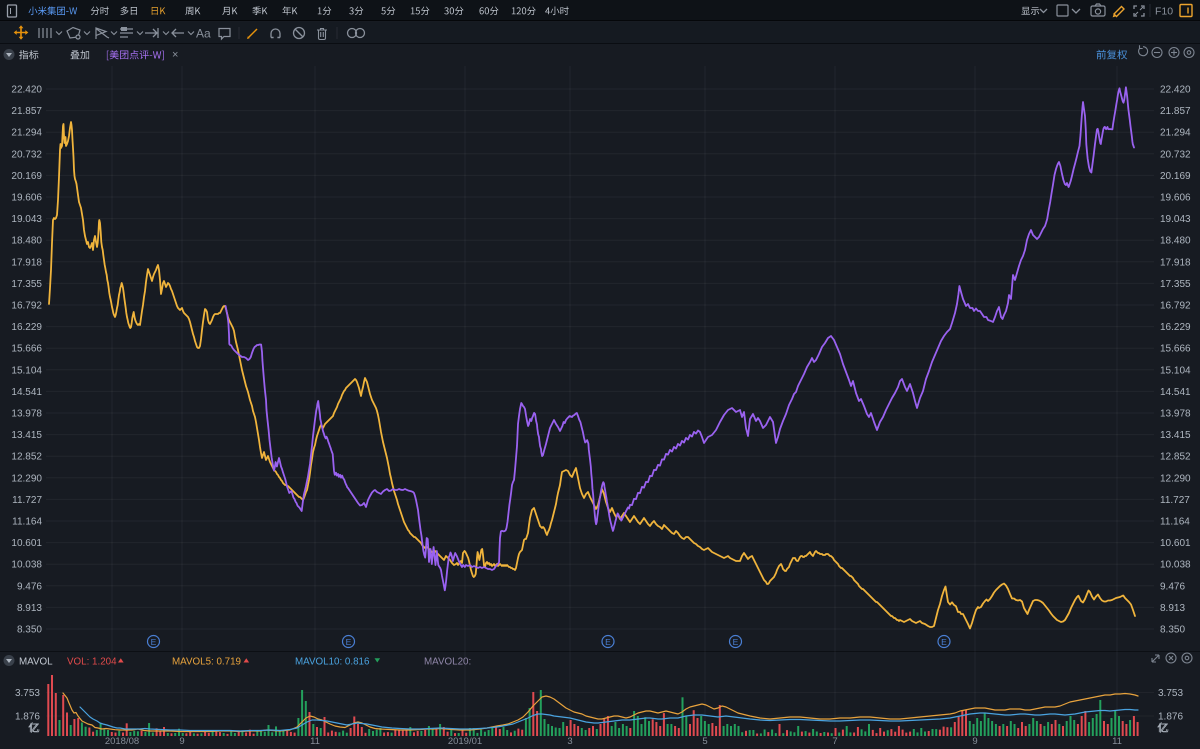 The image size is (1200, 749). What do you see at coordinates (704, 741) in the screenshot?
I see `svg-text: 5` at bounding box center [704, 741].